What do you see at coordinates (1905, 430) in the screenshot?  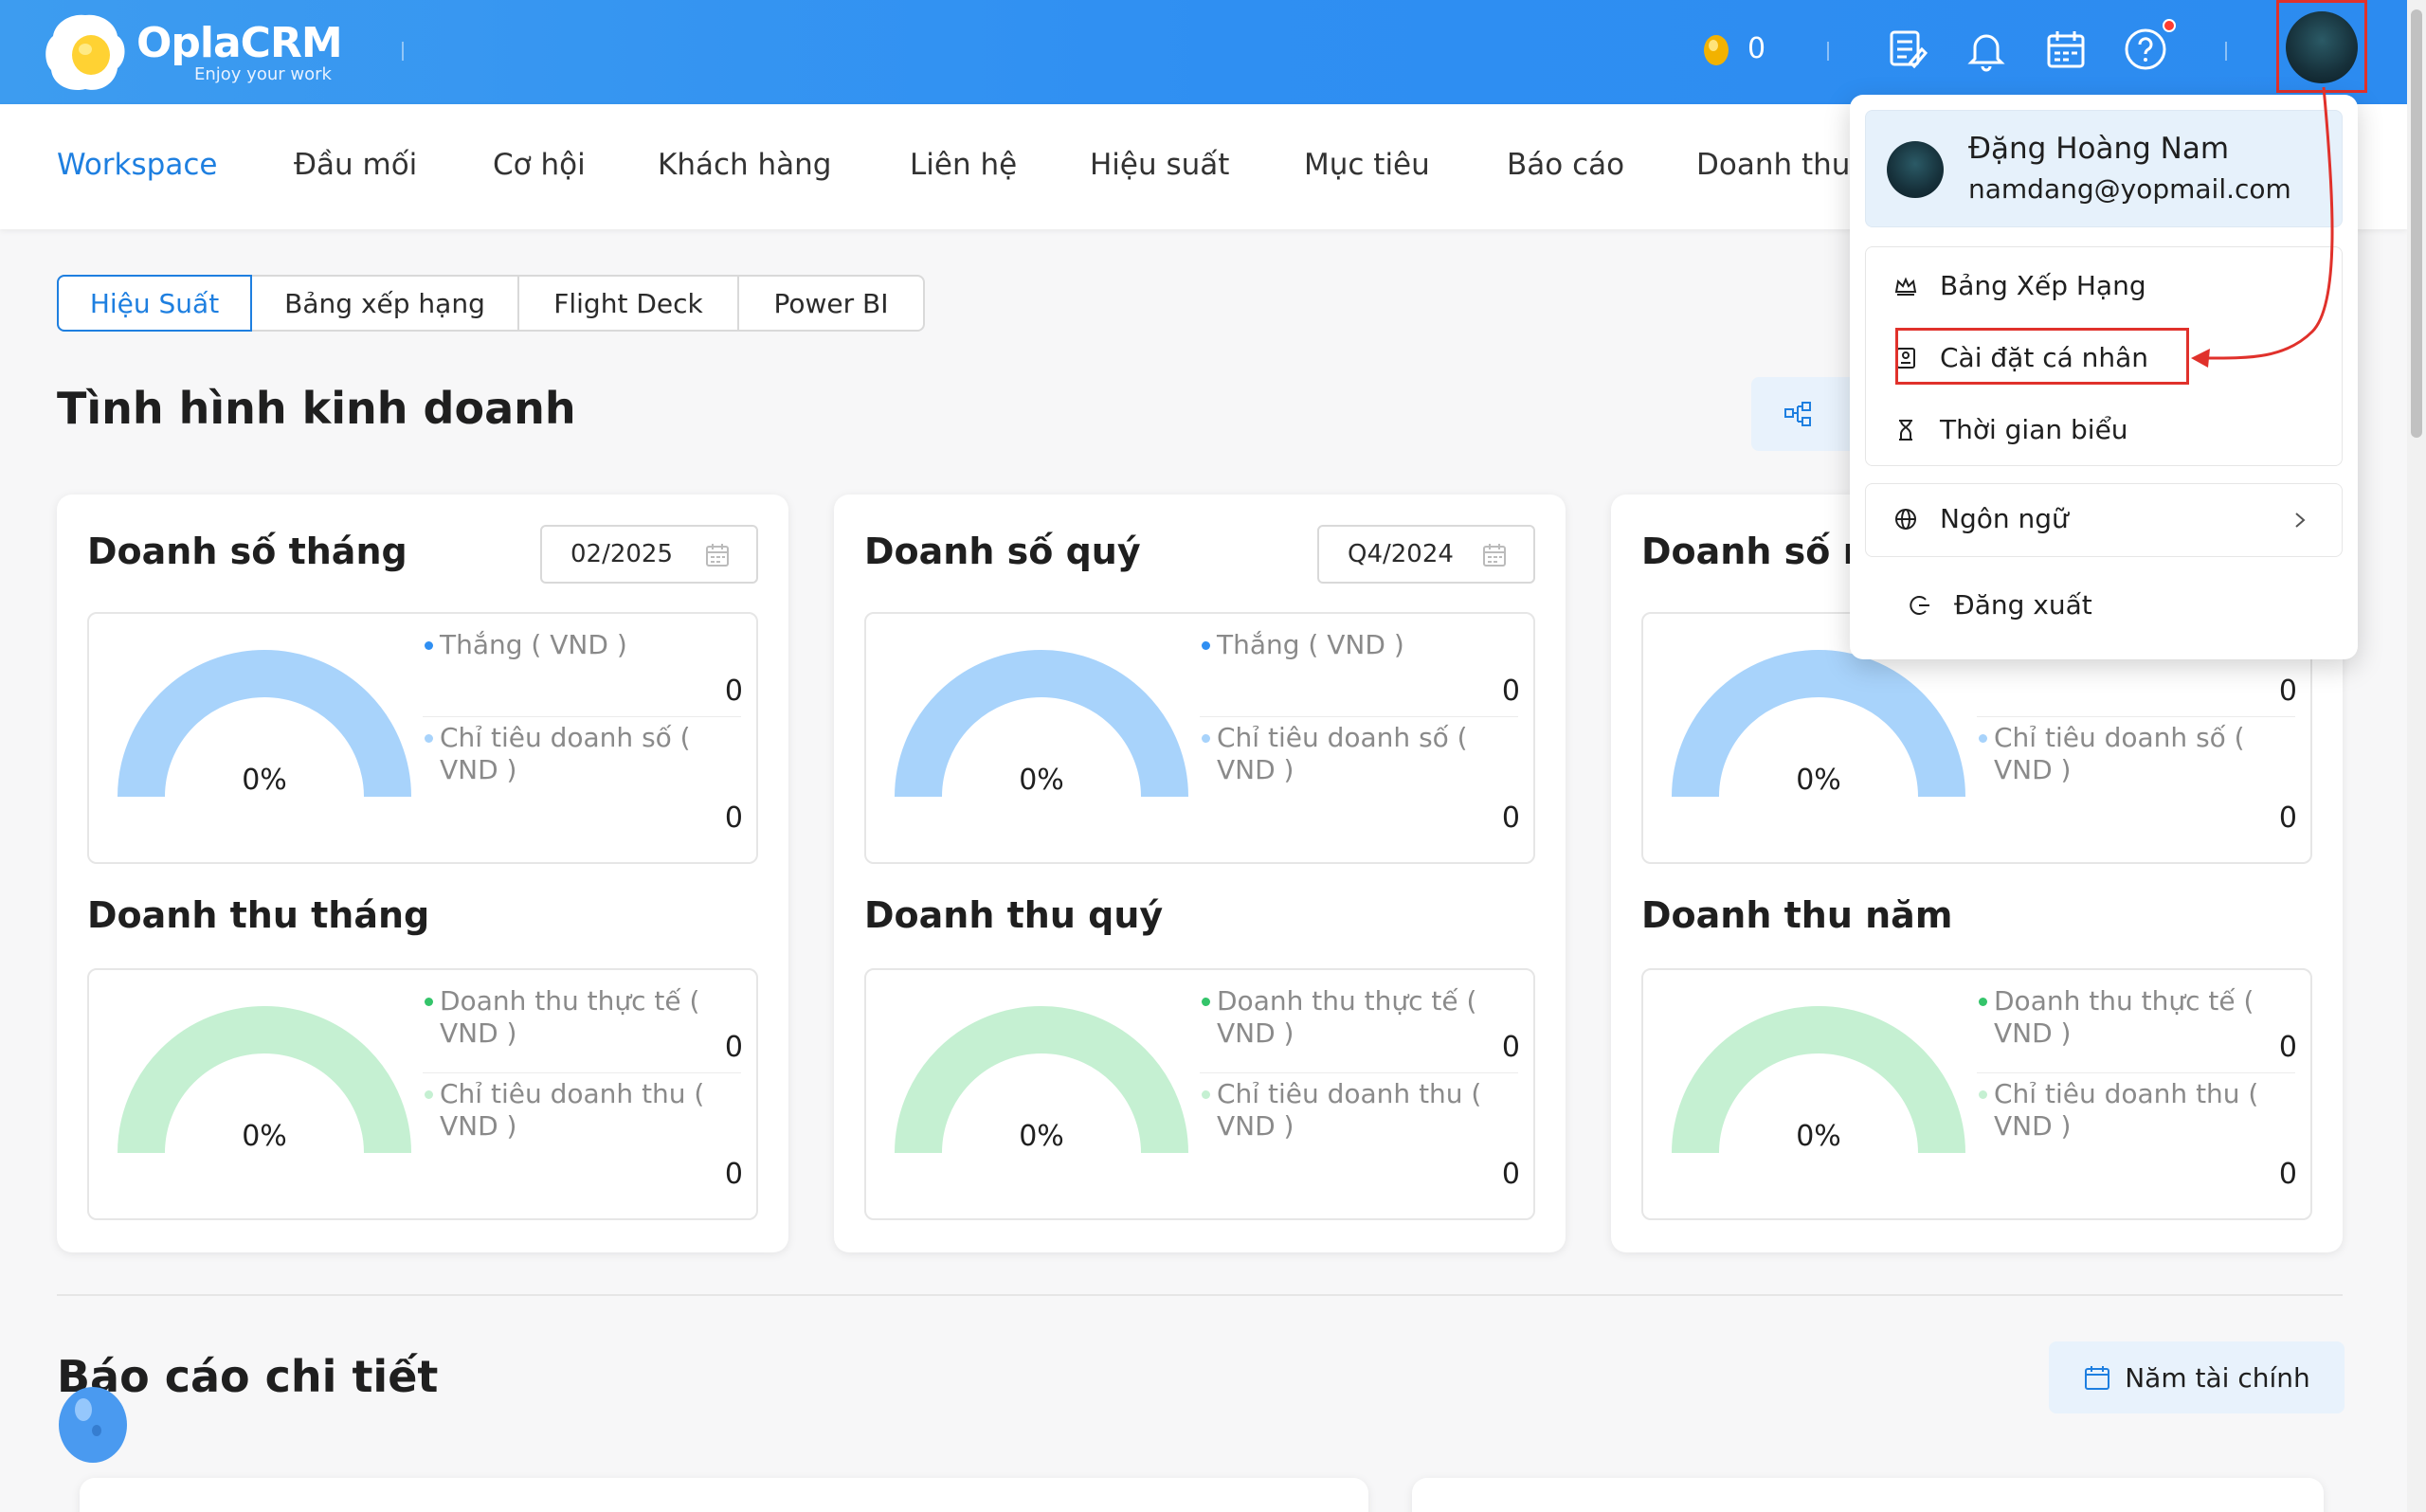 I see `hourglass-icon` at bounding box center [1905, 430].